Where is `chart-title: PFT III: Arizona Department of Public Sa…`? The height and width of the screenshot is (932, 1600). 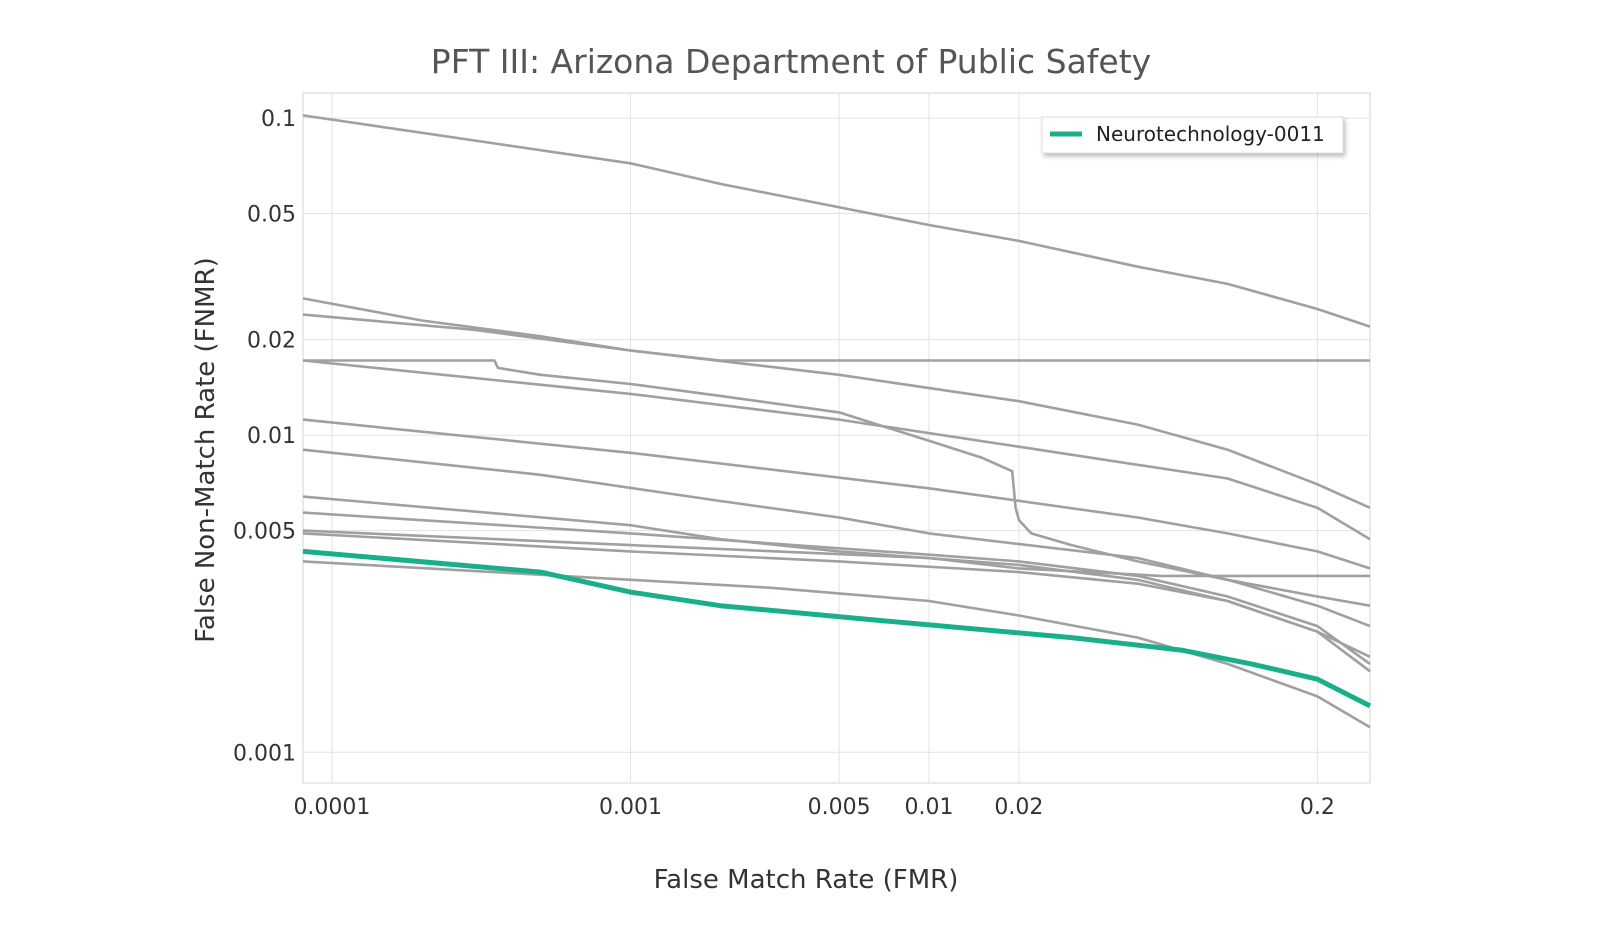
chart-title: PFT III: Arizona Department of Public Sa… is located at coordinates (791, 61).